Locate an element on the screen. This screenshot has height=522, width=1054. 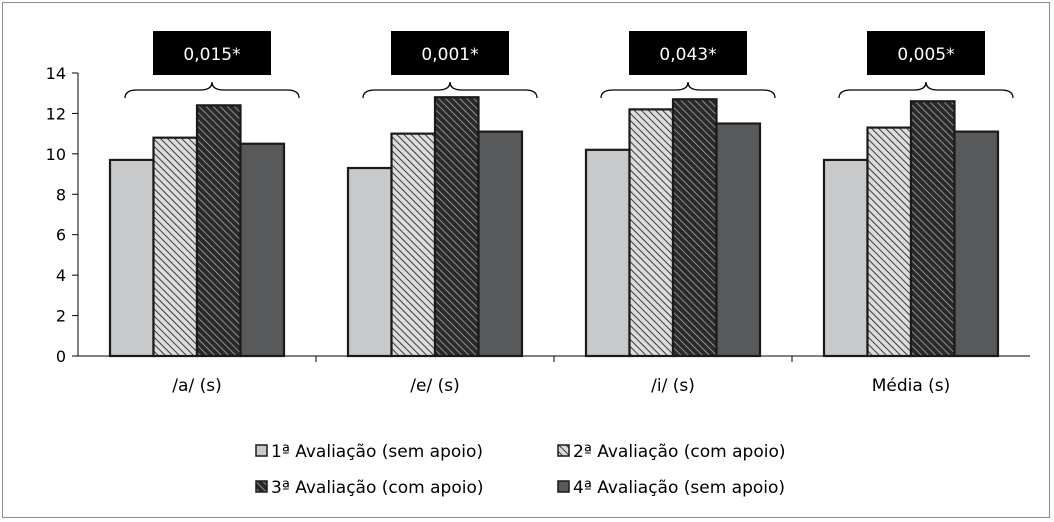
significance-label-1: 0,001* is located at coordinates (449, 55).